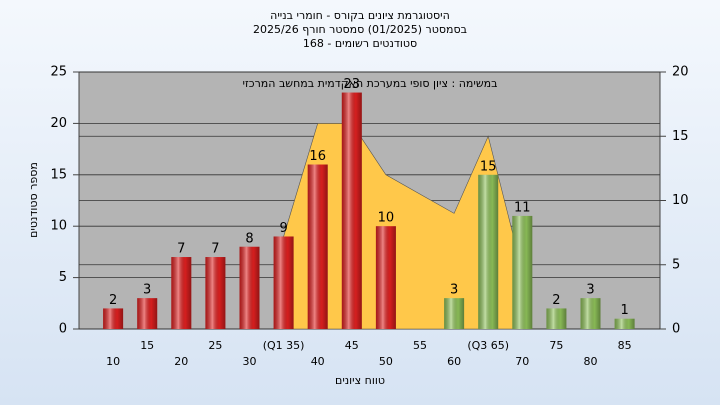 The image size is (720, 405). Describe the element at coordinates (522, 361) in the screenshot. I see `x-tick-label: 70` at that location.